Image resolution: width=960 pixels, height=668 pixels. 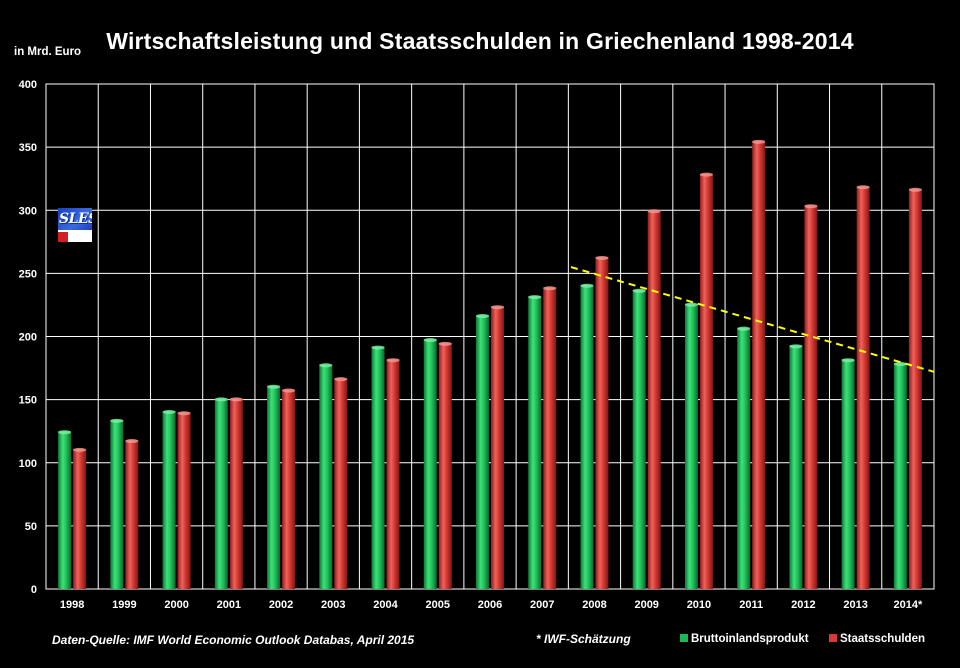 What do you see at coordinates (750, 639) in the screenshot?
I see `legend-label-gdp: Bruttoinlandsprodukt` at bounding box center [750, 639].